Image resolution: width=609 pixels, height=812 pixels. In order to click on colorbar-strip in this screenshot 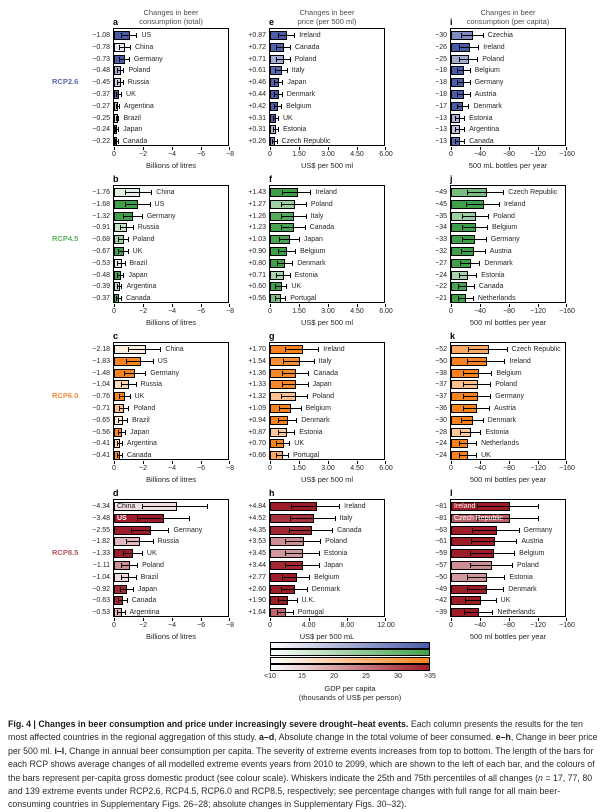, I will do `click(350, 653)`.